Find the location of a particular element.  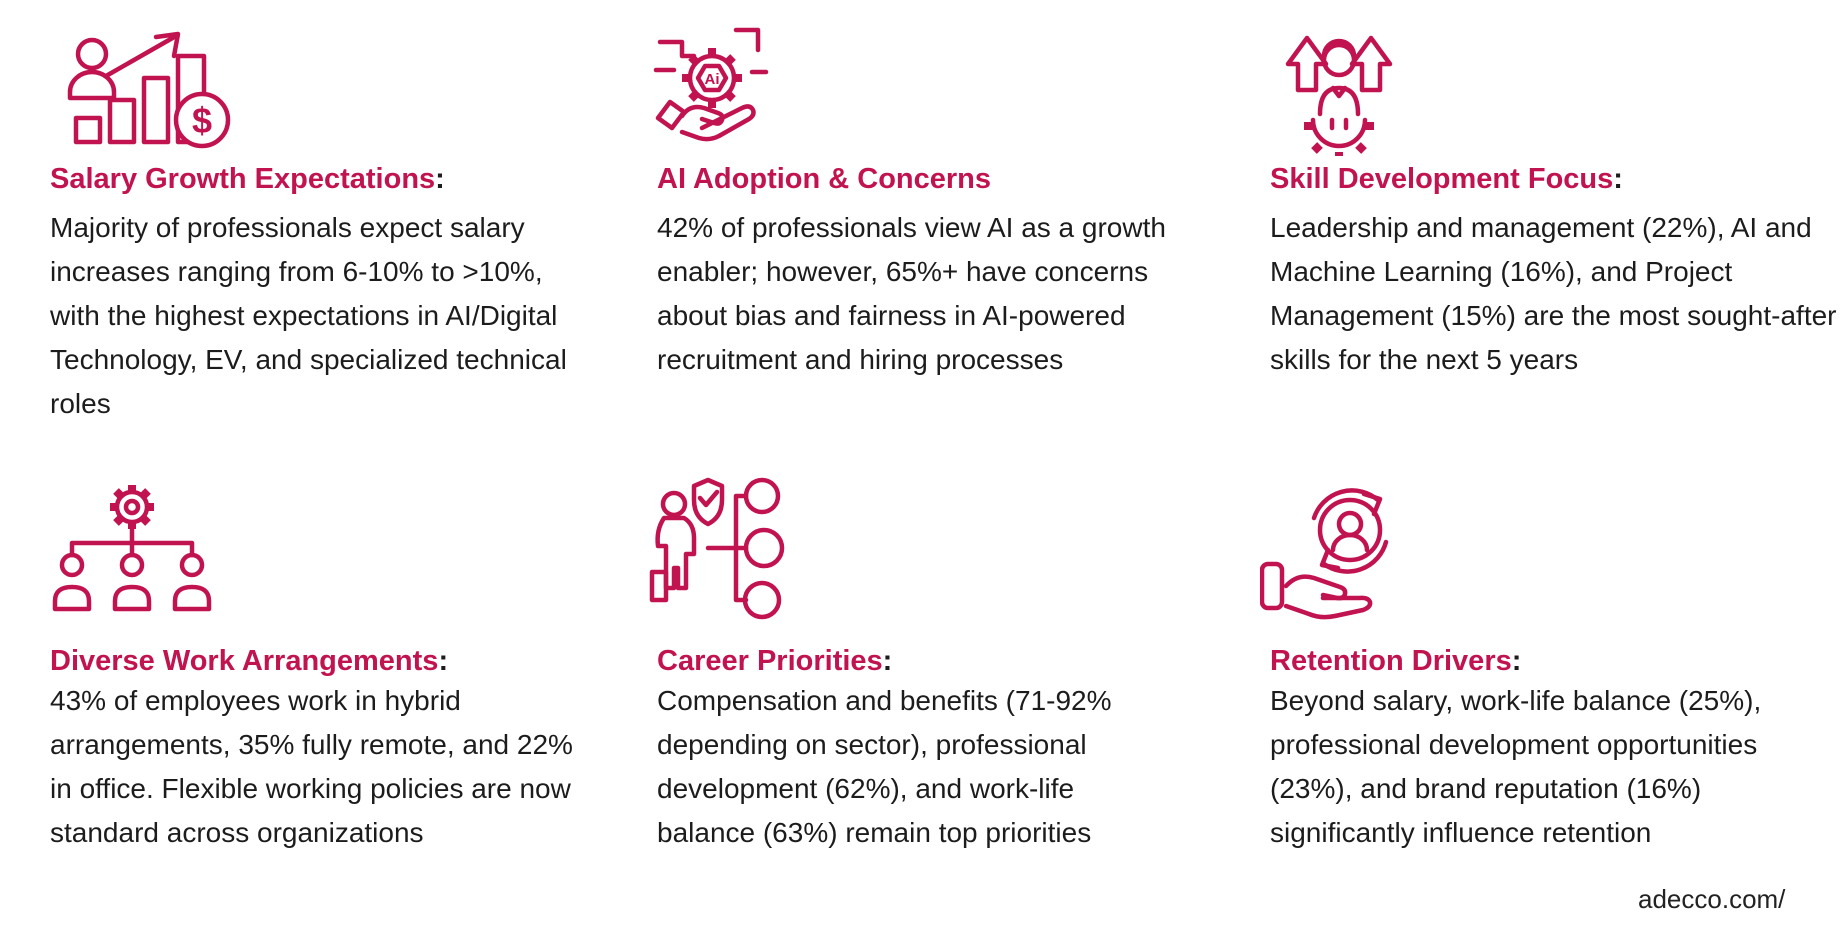

hand-holding-person-cycle-icon is located at coordinates (1335, 553).